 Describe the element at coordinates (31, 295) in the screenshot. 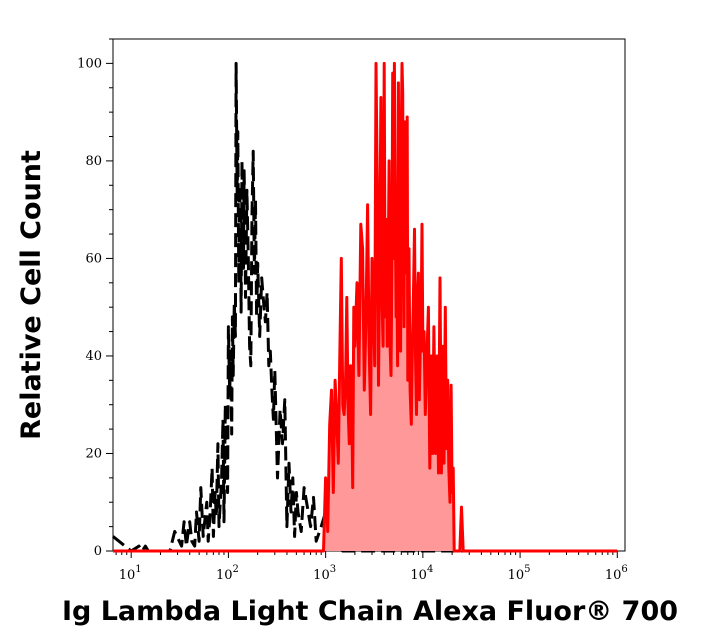

I see `y-axis-title: Relative Cell Count` at that location.